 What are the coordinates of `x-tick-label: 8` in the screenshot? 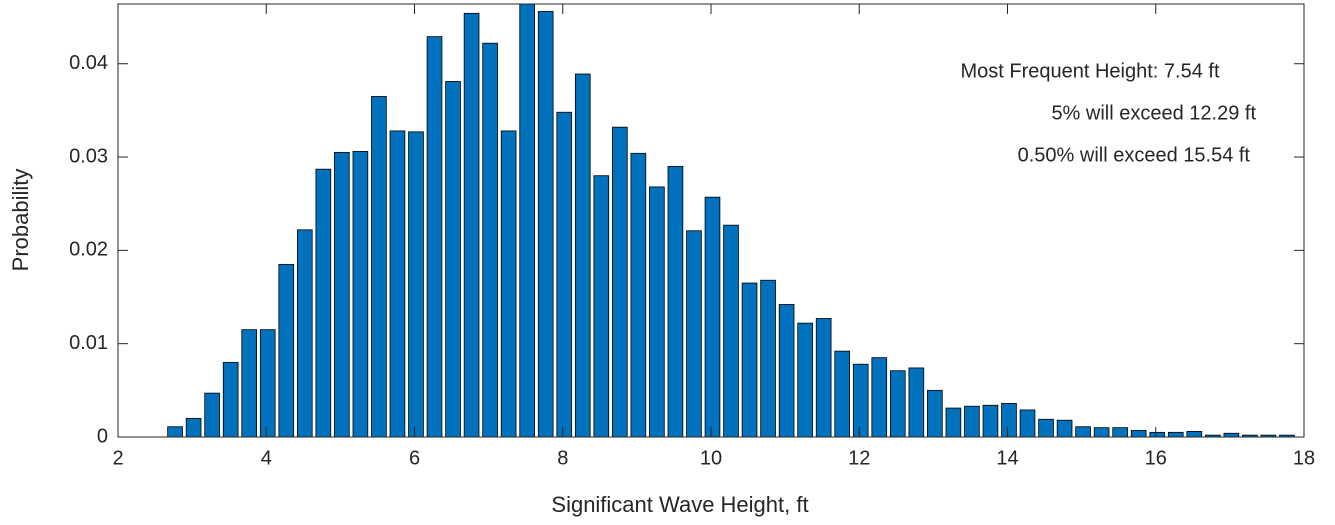 It's located at (562, 458).